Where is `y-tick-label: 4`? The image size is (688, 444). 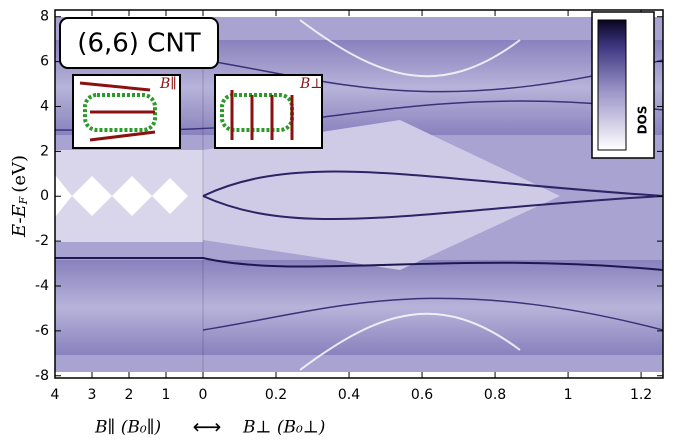
y-tick-label: 4 is located at coordinates (44, 106).